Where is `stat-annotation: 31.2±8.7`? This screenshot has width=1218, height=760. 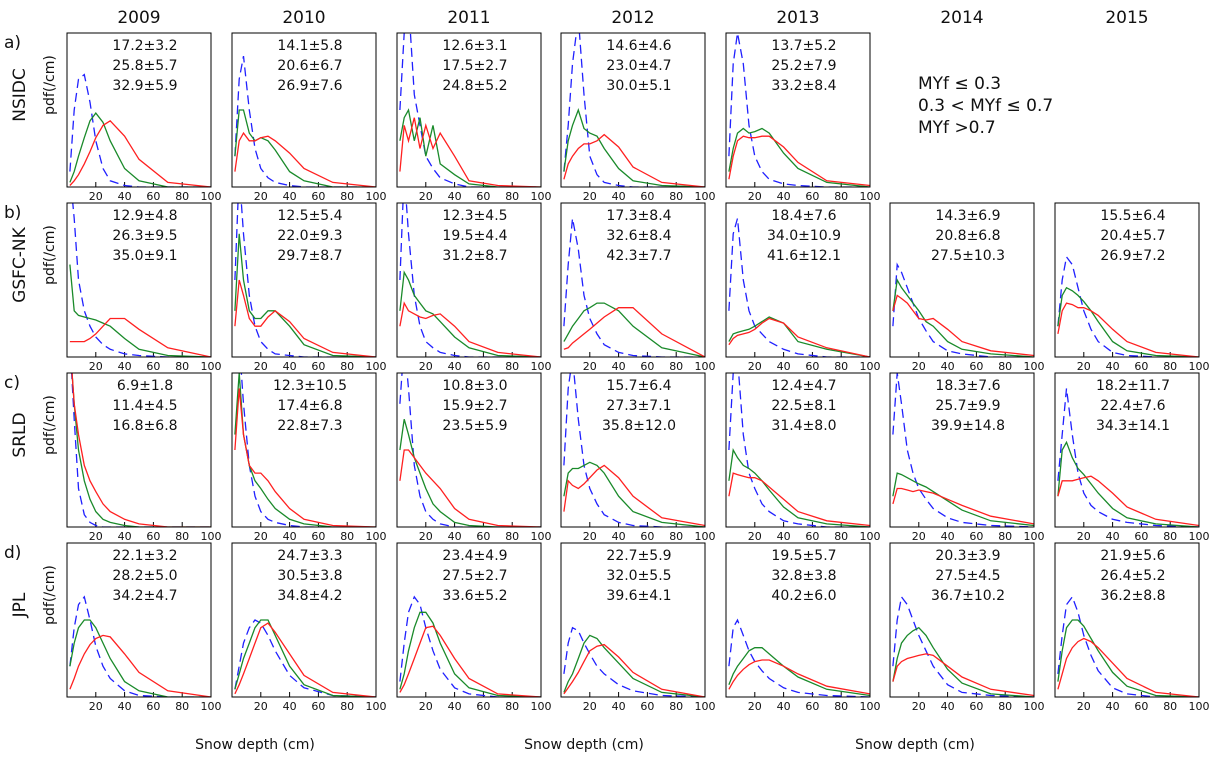
stat-annotation: 31.2±8.7 is located at coordinates (474, 256).